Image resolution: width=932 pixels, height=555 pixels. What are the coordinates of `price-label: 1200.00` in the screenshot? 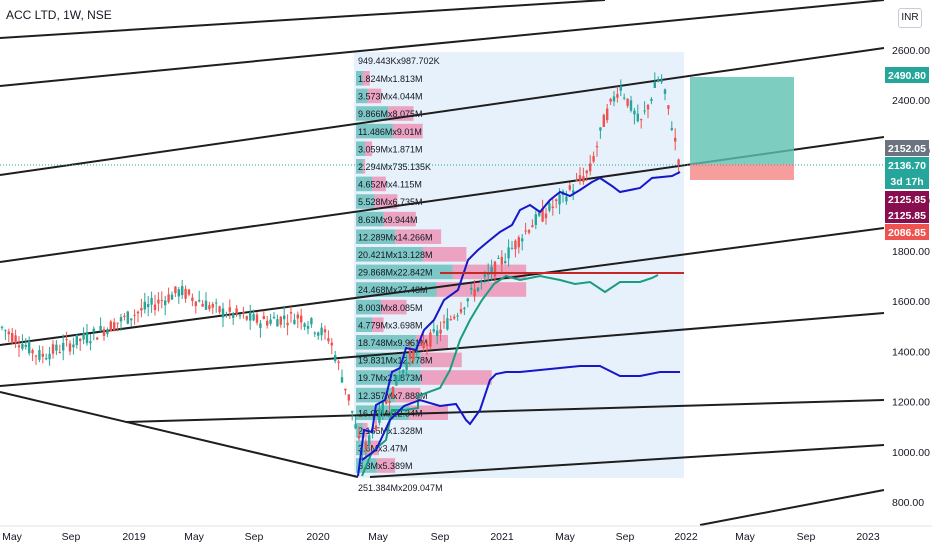 It's located at (911, 403).